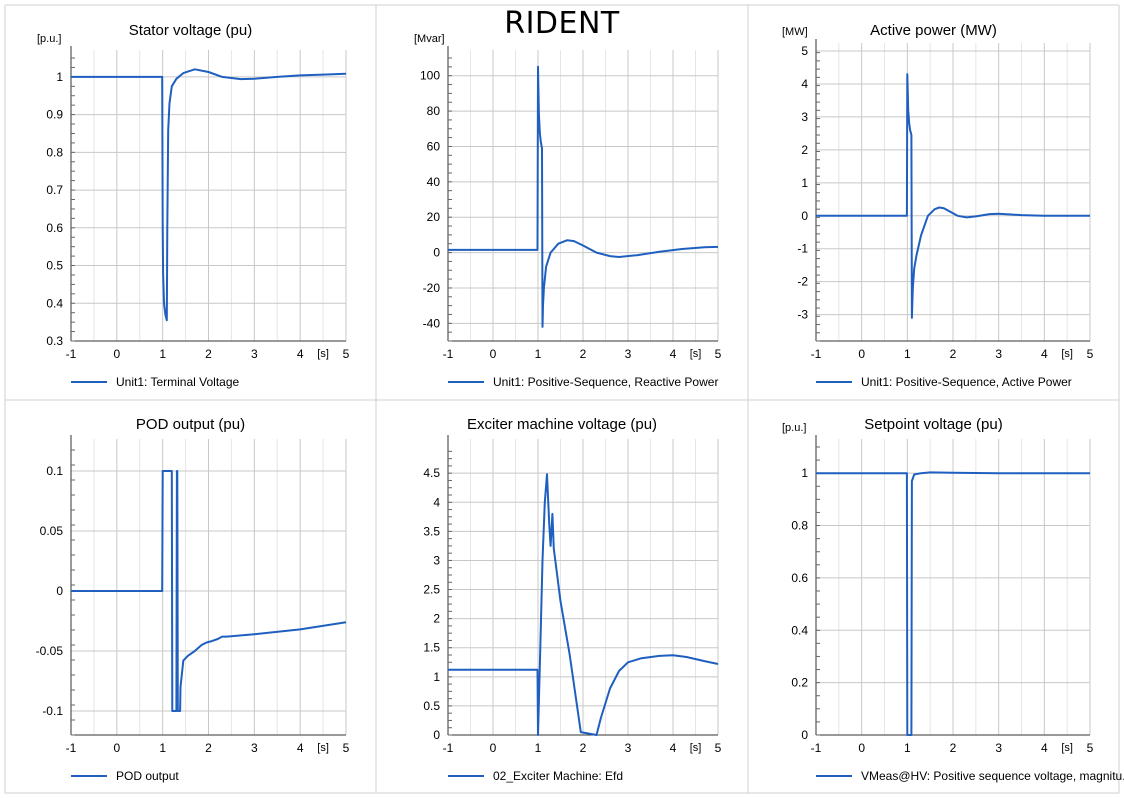 Image resolution: width=1124 pixels, height=798 pixels. Describe the element at coordinates (434, 111) in the screenshot. I see `y-tick-label: 80` at that location.